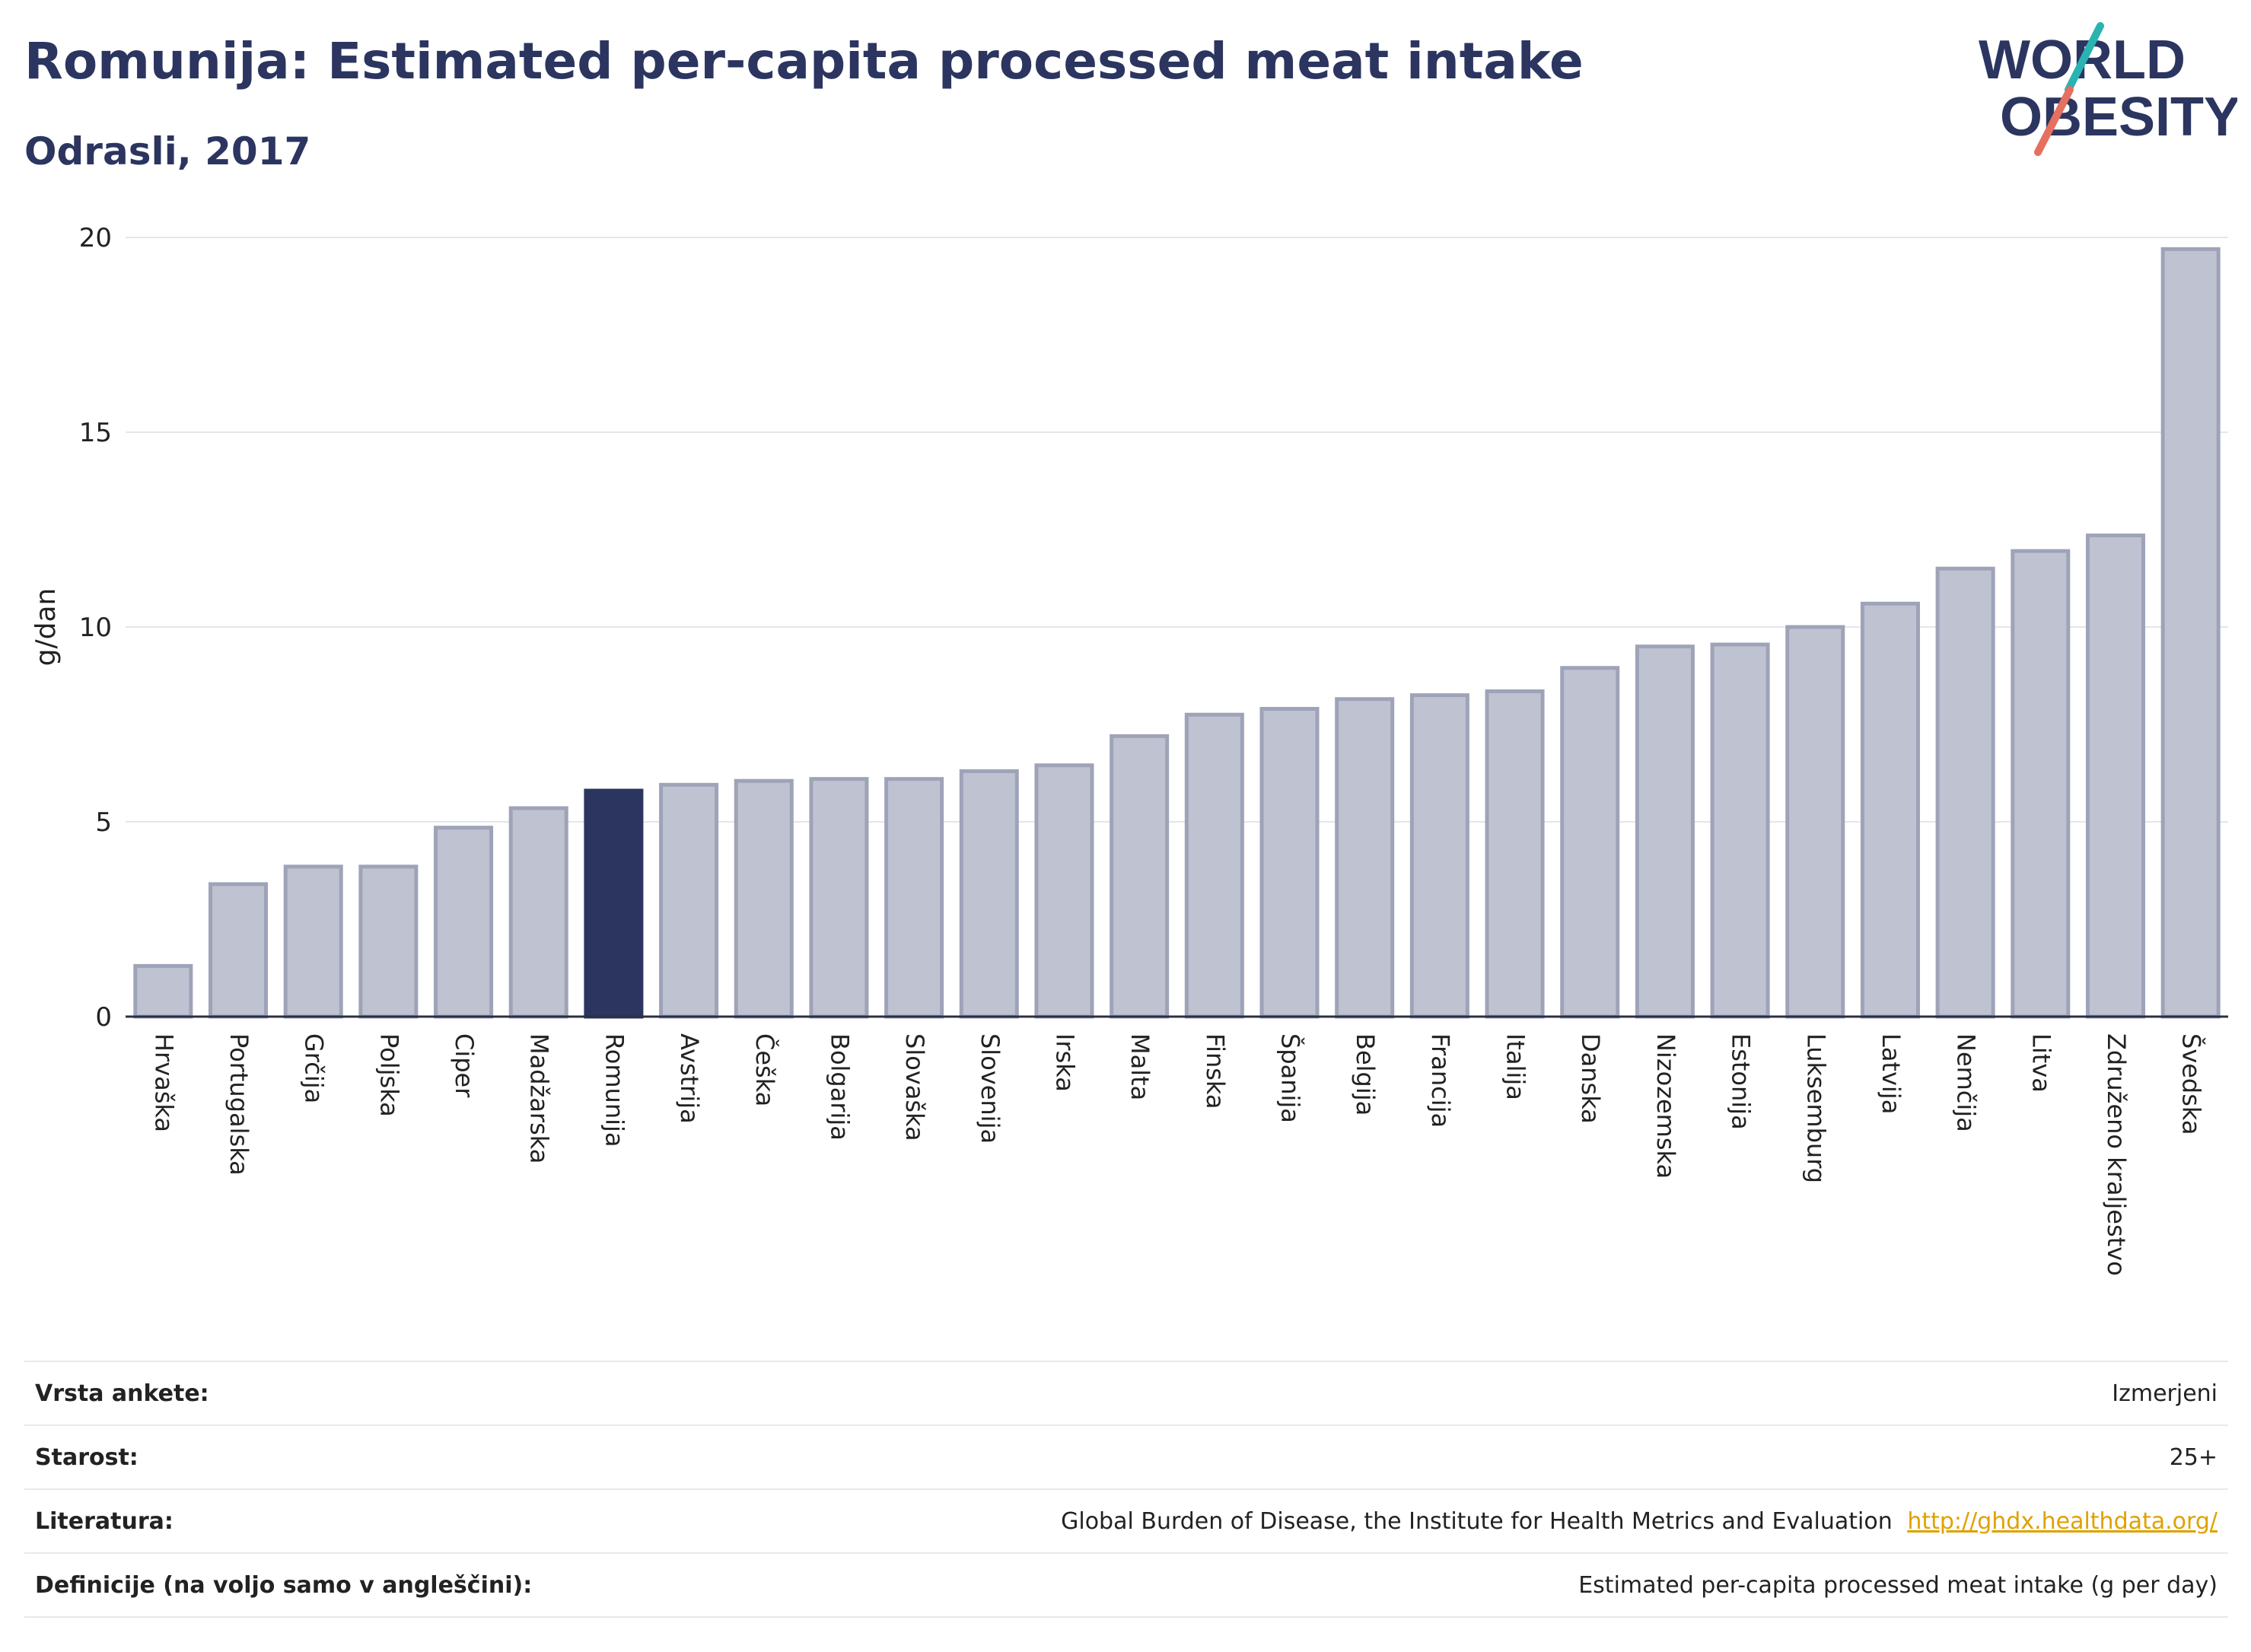 This screenshot has height=1652, width=2251. What do you see at coordinates (1440, 1080) in the screenshot?
I see `x-tick-label: Francija` at bounding box center [1440, 1080].